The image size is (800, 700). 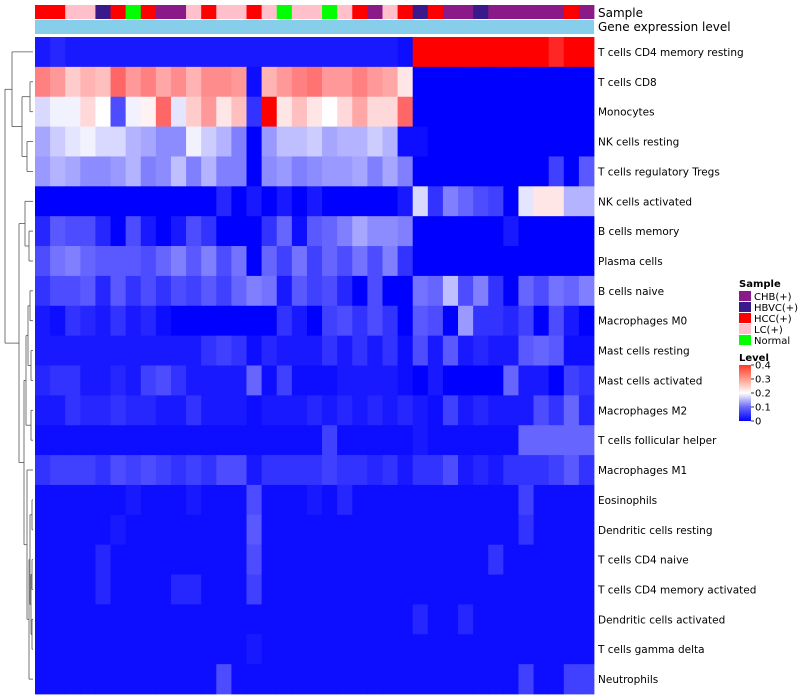 I want to click on gene-expression-track-label: Gene expression level, so click(x=664, y=27).